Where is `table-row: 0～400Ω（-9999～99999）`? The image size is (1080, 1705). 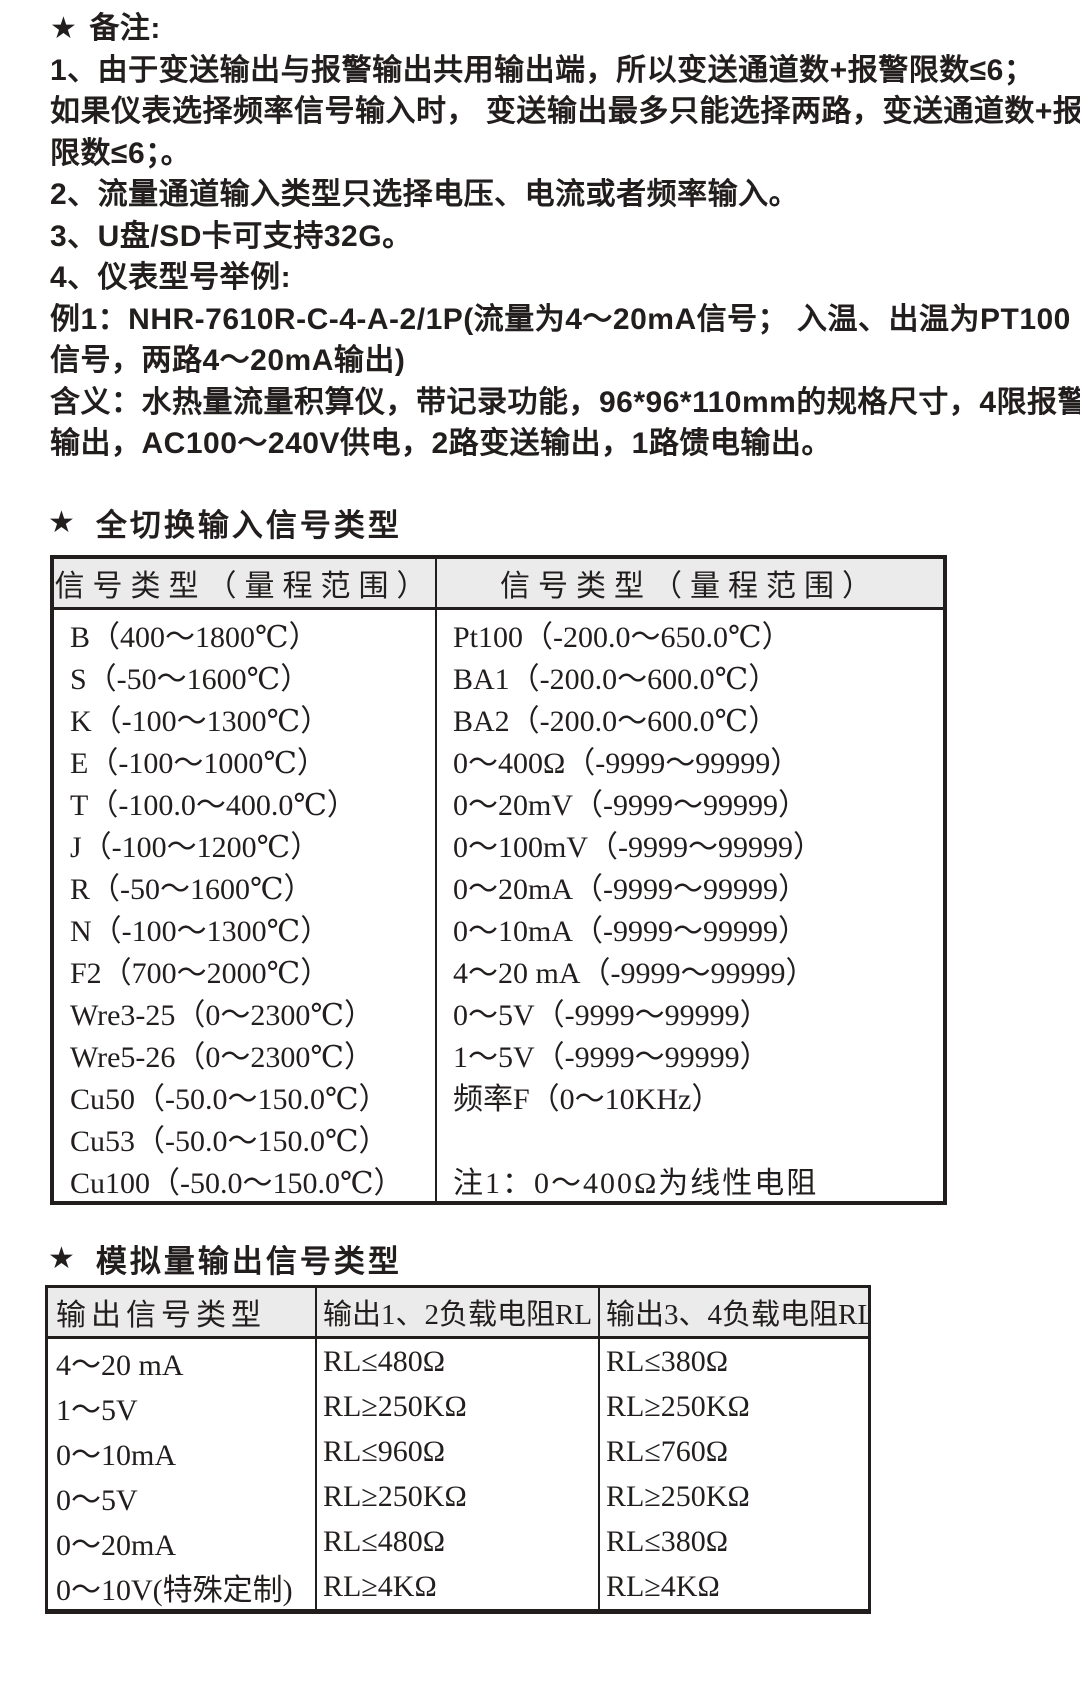 table-row: 0～400Ω（-9999～99999） is located at coordinates (627, 763).